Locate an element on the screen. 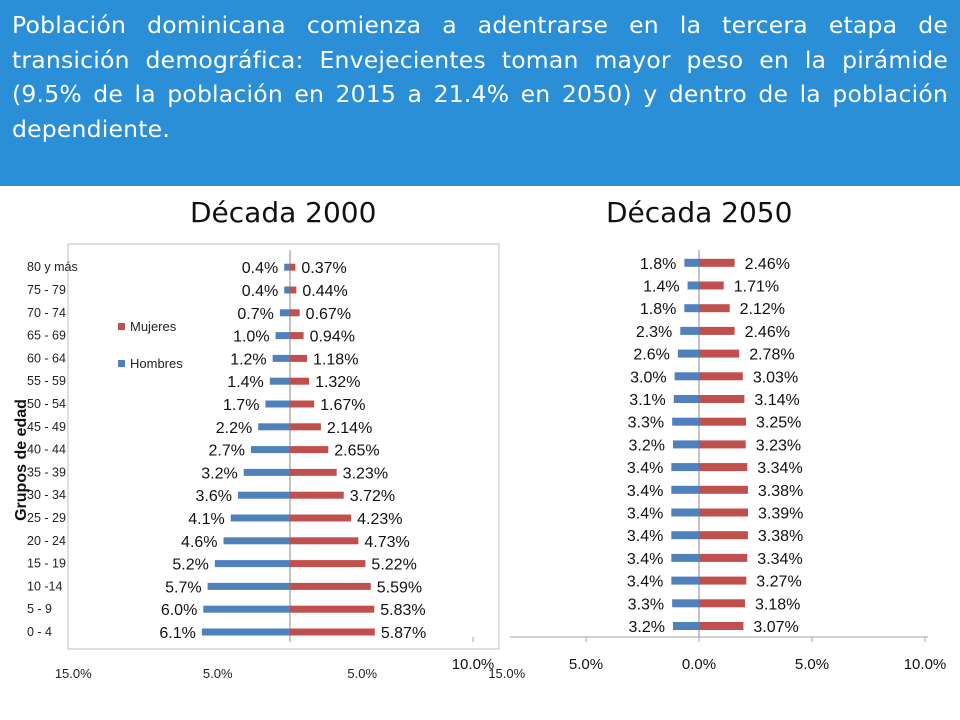 Image resolution: width=960 pixels, height=720 pixels. age-group-label: 75 - 79 is located at coordinates (46, 290).